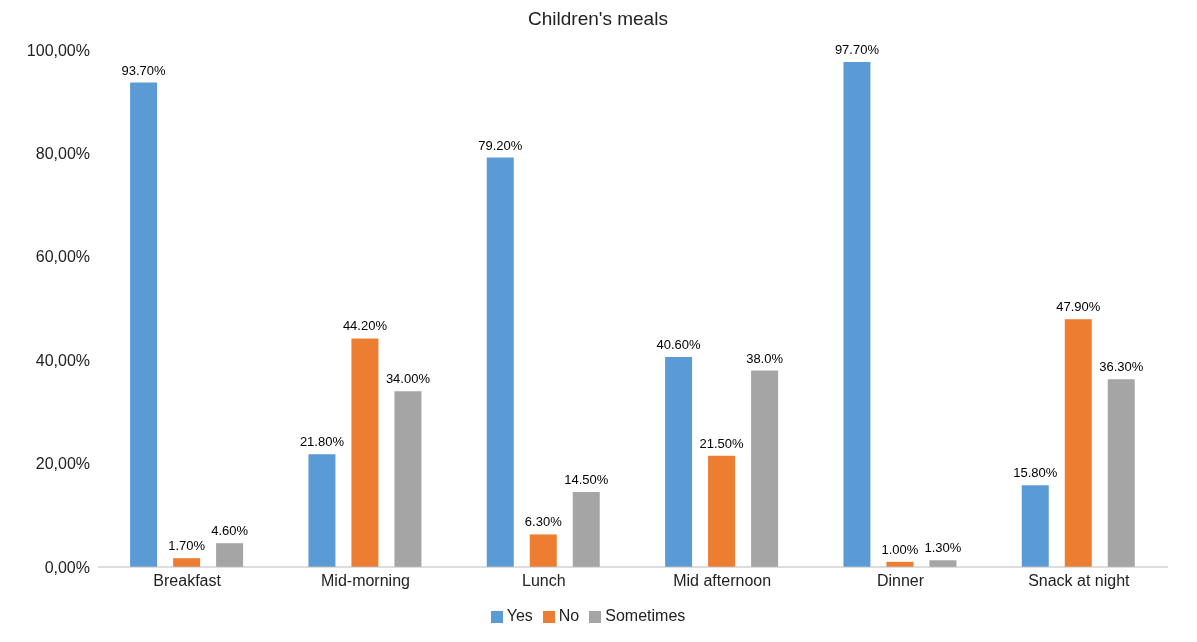 The width and height of the screenshot is (1197, 642). I want to click on data-label: 1.70%, so click(187, 546).